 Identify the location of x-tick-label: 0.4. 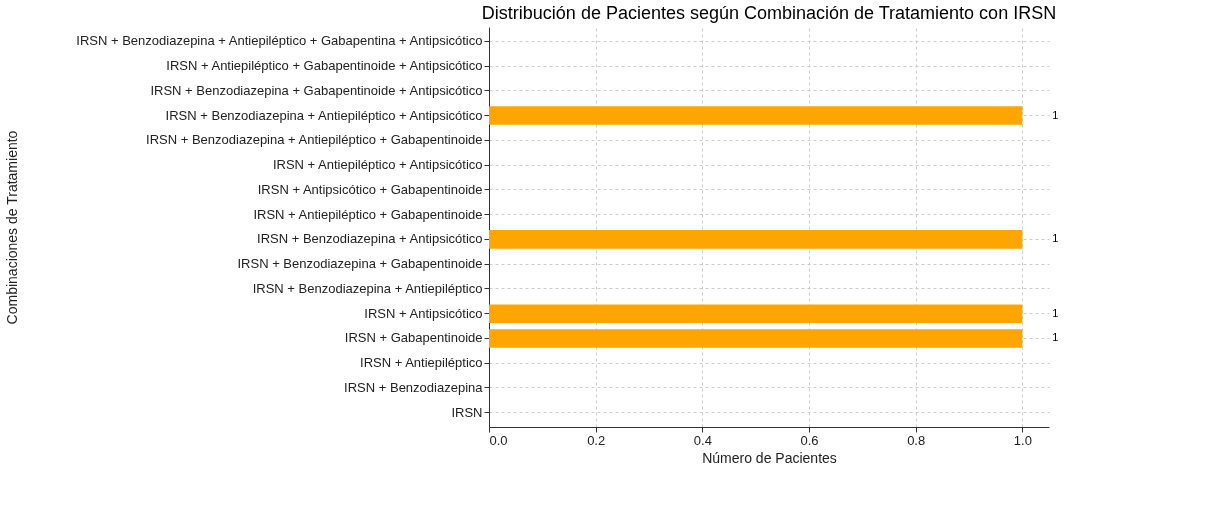
(702, 440).